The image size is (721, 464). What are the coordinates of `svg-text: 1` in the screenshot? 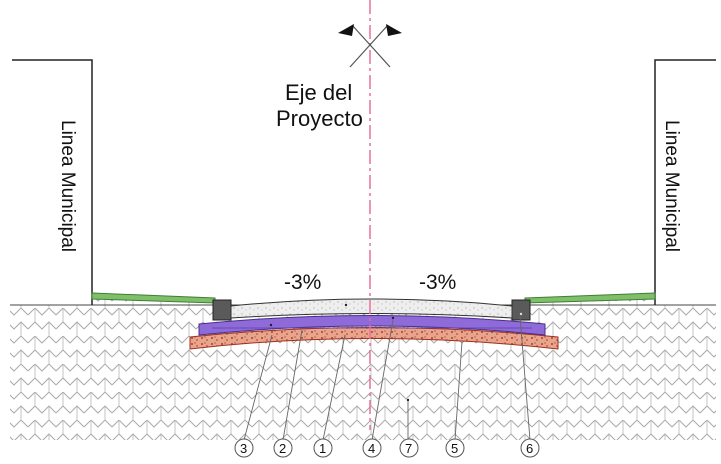 It's located at (322, 448).